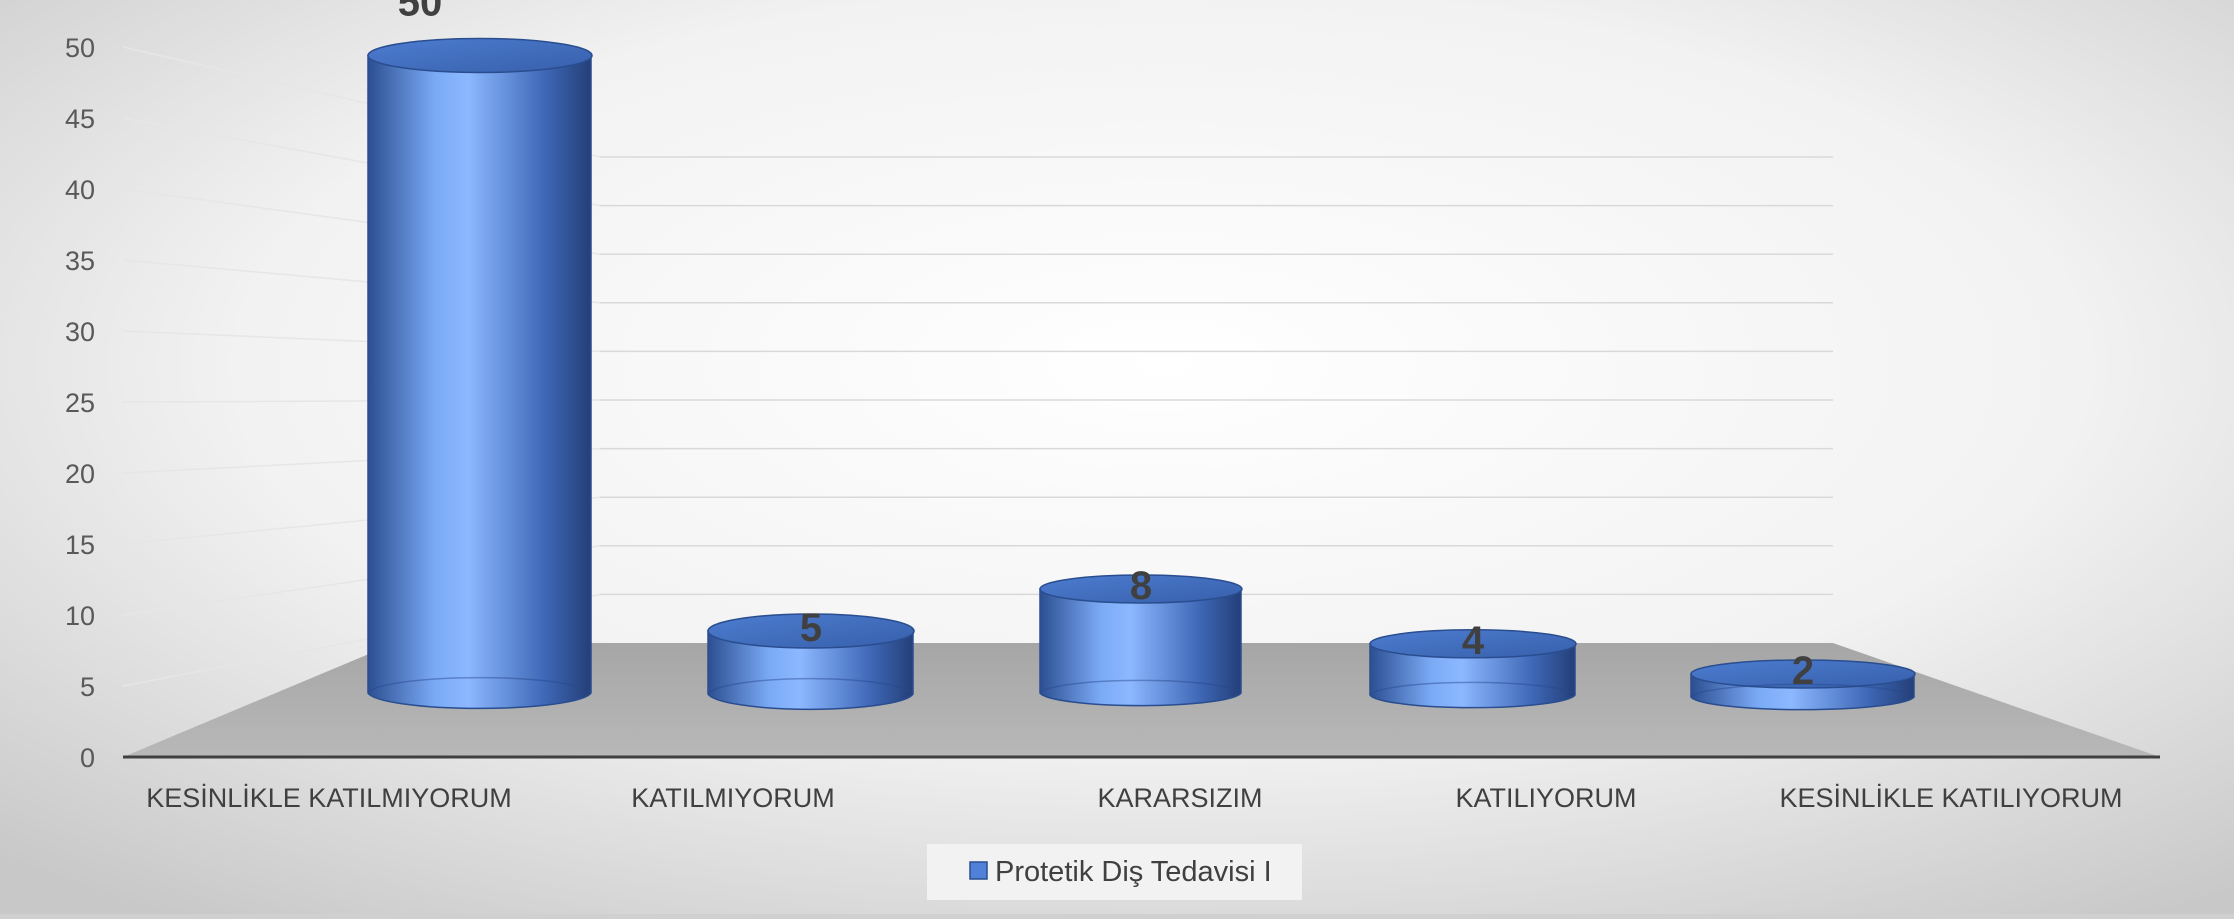 Image resolution: width=2234 pixels, height=919 pixels. Describe the element at coordinates (1803, 671) in the screenshot. I see `data-label: 2` at that location.